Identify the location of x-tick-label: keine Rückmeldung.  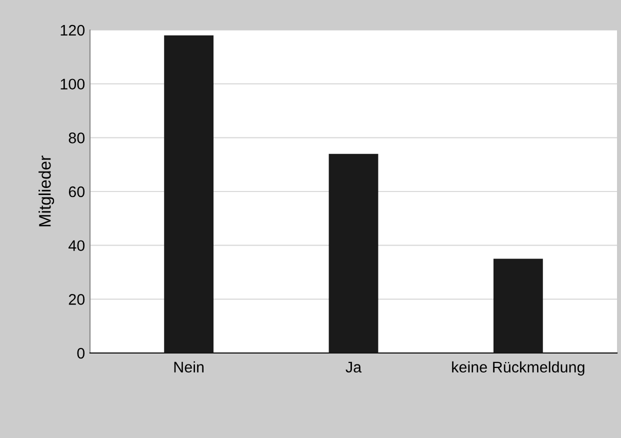
(518, 368).